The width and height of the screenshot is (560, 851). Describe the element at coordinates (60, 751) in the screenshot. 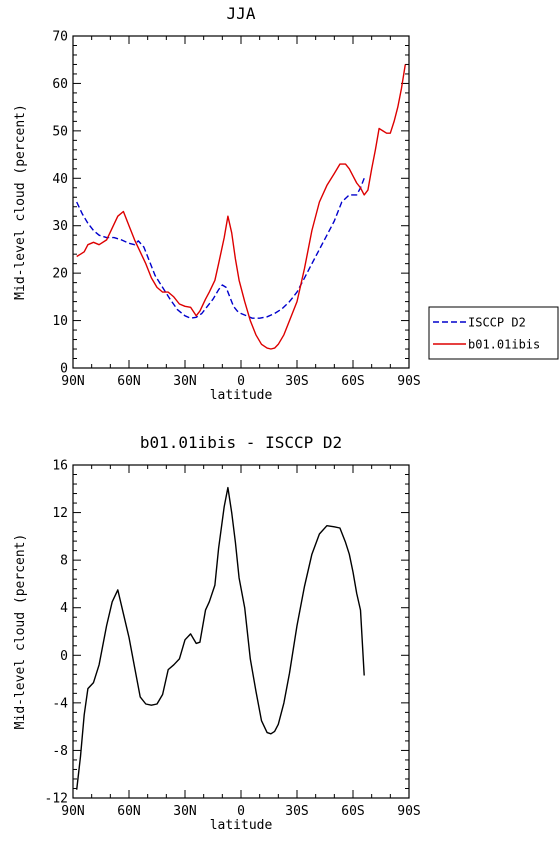

I see `y-tick-label: -8` at that location.